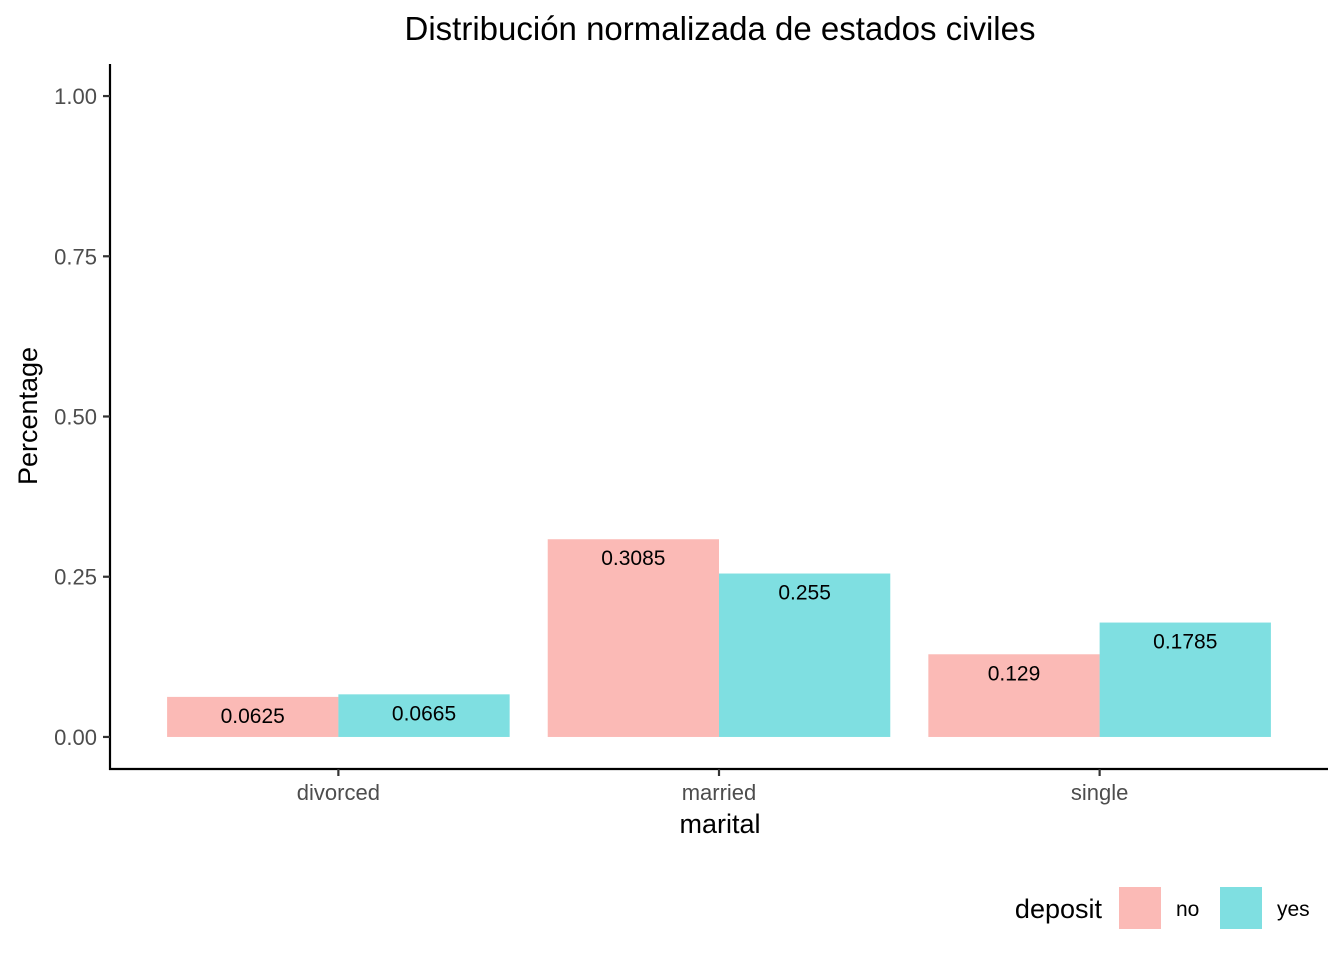 This screenshot has width=1344, height=960. Describe the element at coordinates (75, 737) in the screenshot. I see `y-tick-label: 0.00` at that location.